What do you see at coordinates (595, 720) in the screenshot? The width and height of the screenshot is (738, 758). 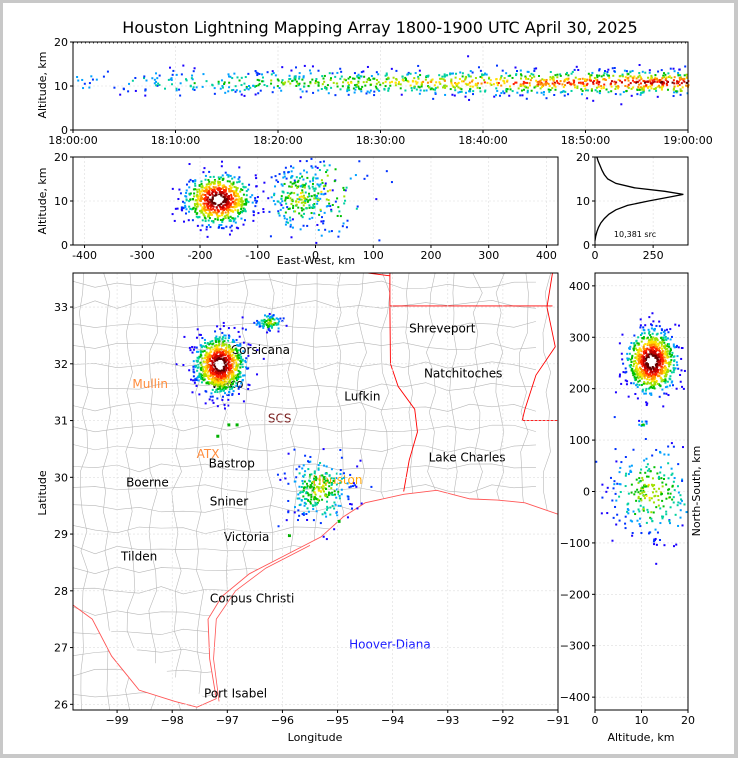 I see `north-south-xtick-label: 0` at bounding box center [595, 720].